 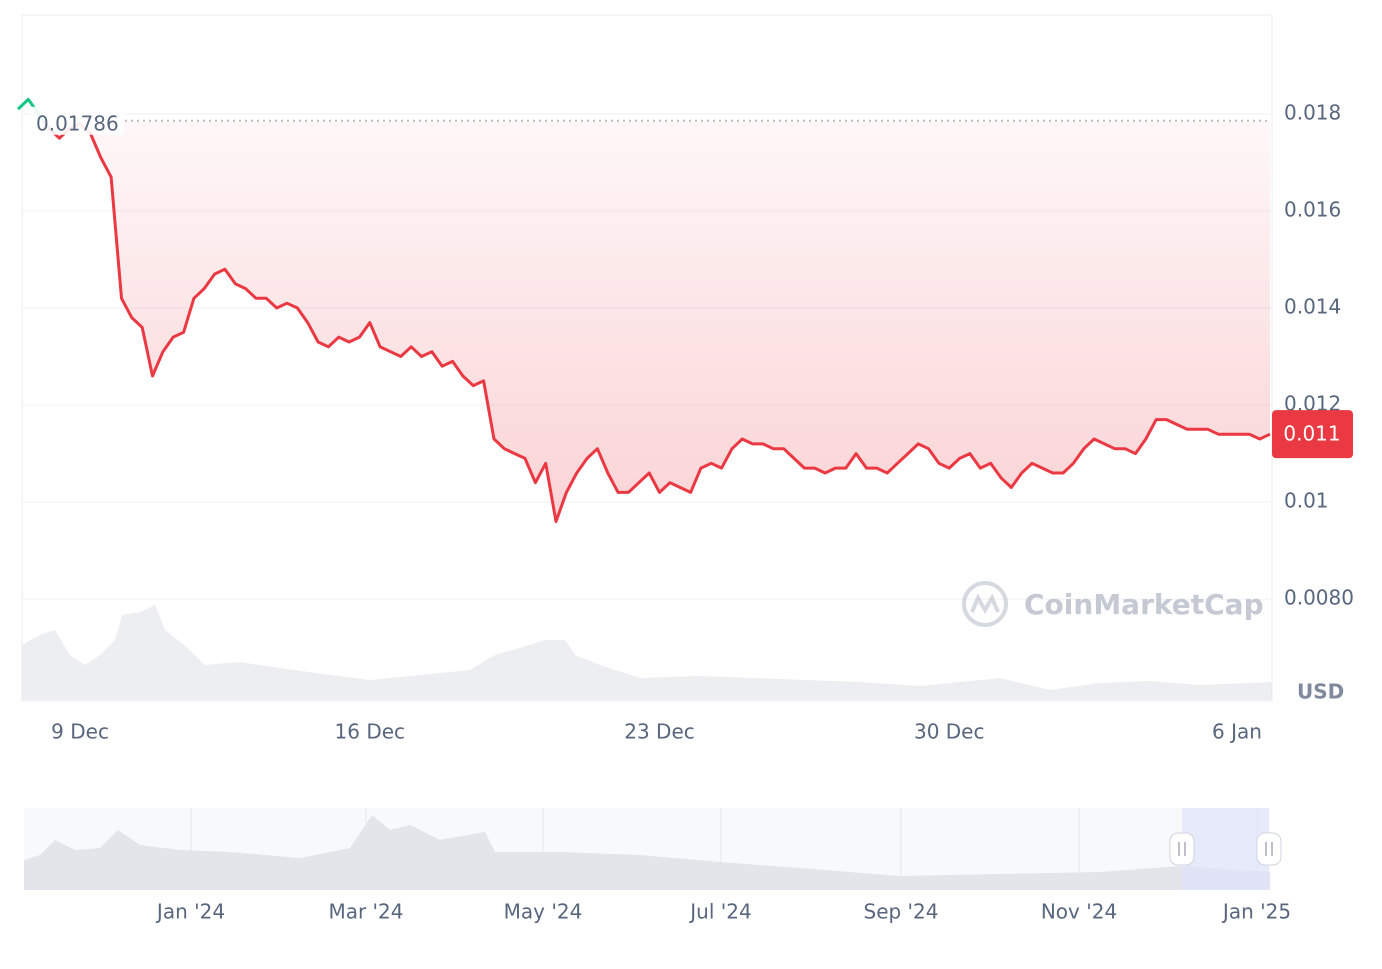 What do you see at coordinates (1312, 210) in the screenshot?
I see `y-tick-label: 0.016` at bounding box center [1312, 210].